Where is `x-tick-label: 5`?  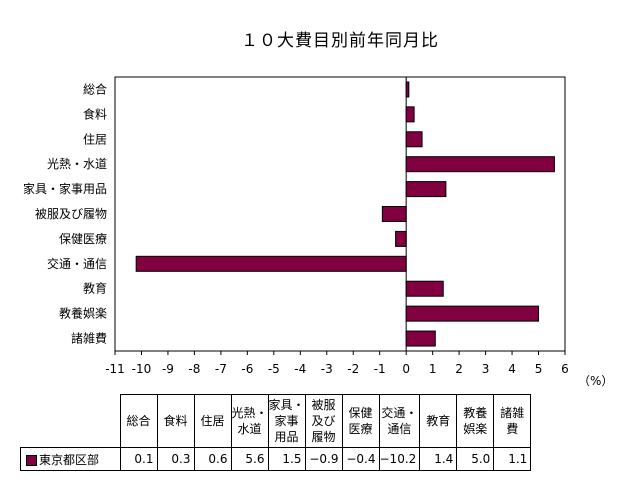 x-tick-label: 5 is located at coordinates (539, 369).